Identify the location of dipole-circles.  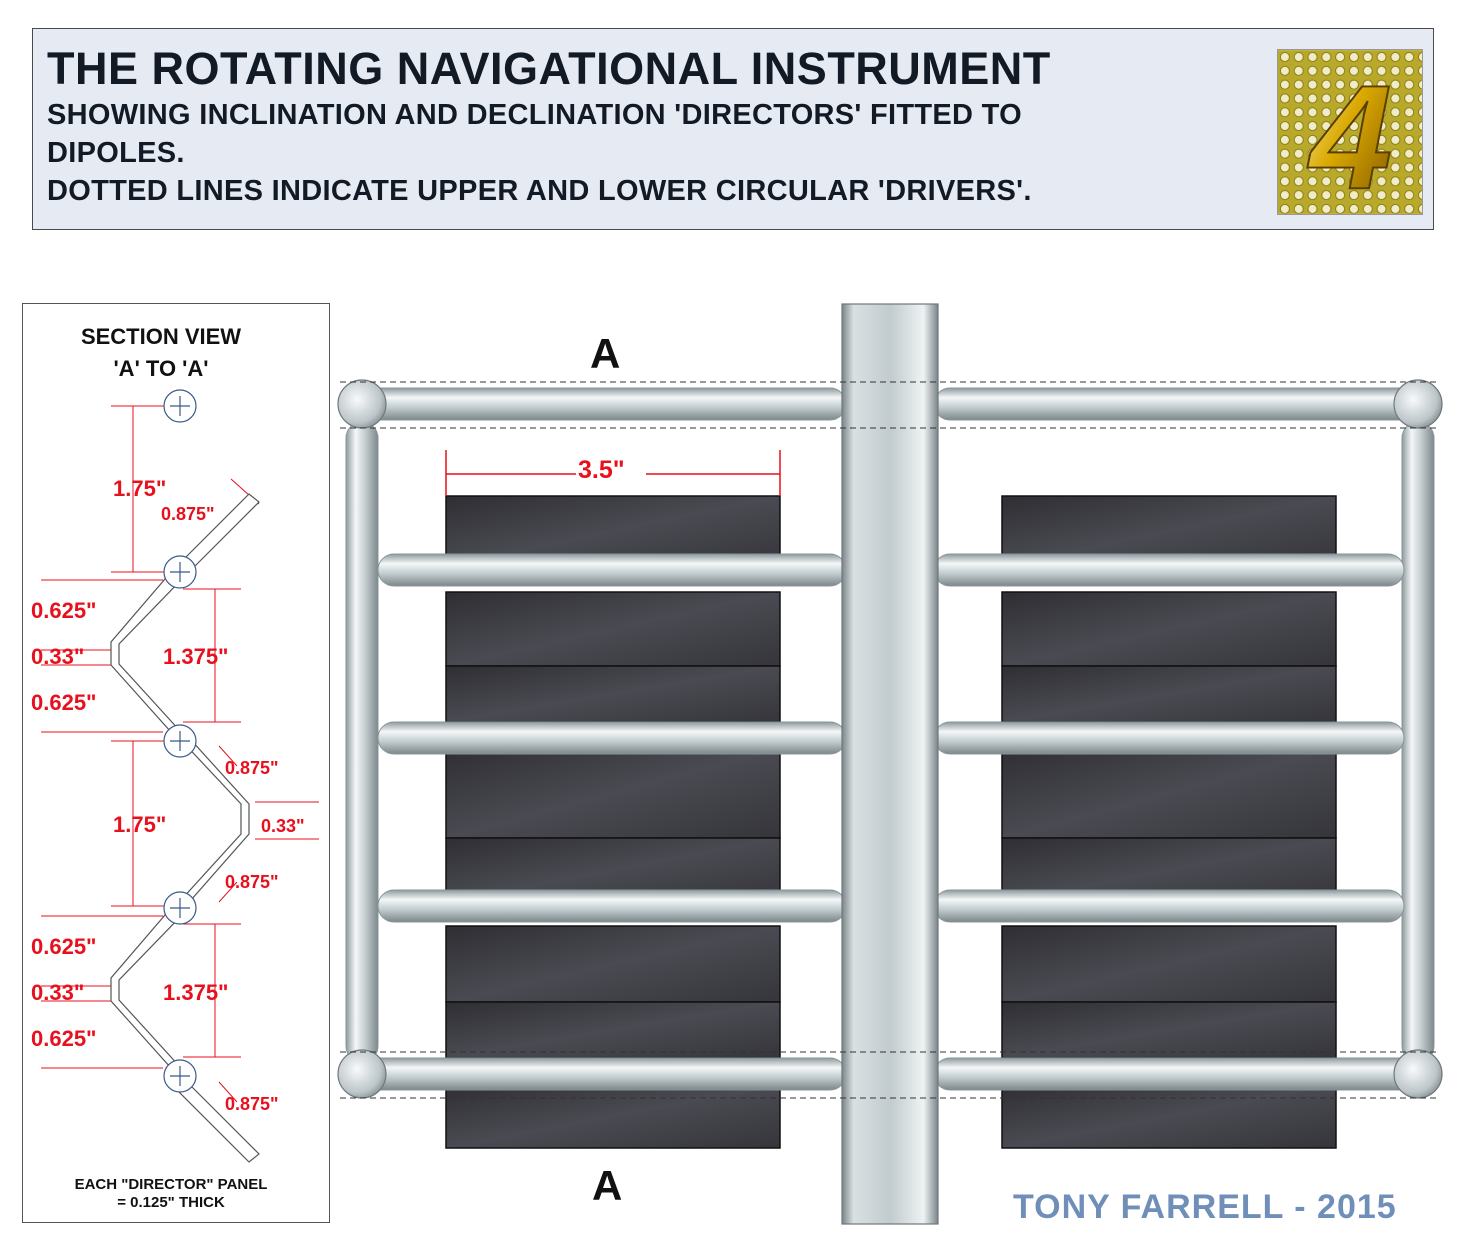
(180, 741).